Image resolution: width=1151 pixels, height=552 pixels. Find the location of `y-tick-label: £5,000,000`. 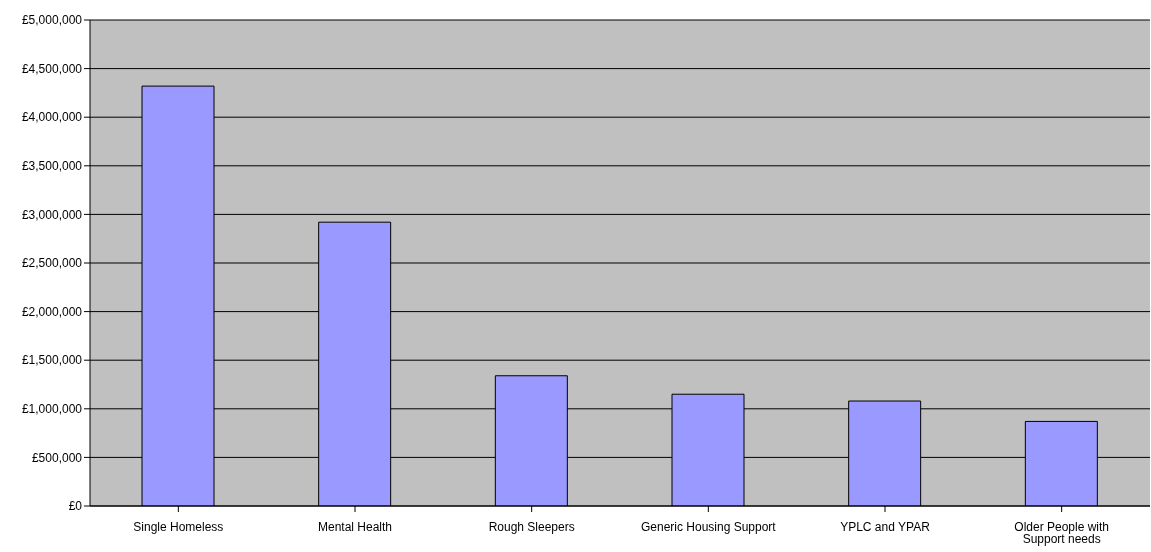

y-tick-label: £5,000,000 is located at coordinates (52, 20).